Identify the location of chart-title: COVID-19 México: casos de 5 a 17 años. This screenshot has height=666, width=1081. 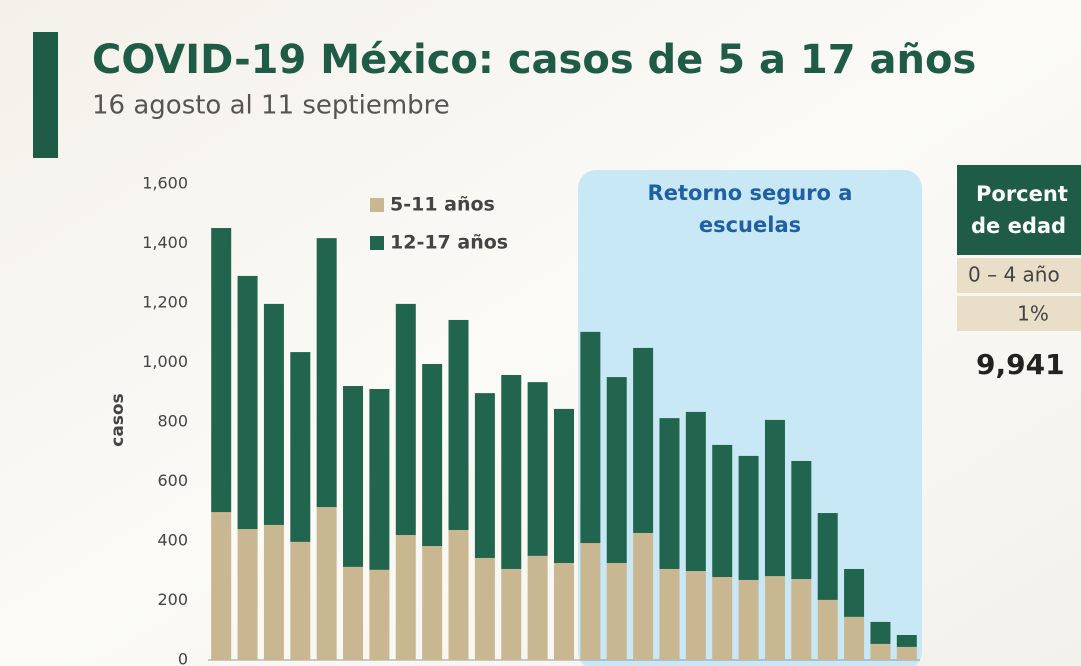
(534, 60).